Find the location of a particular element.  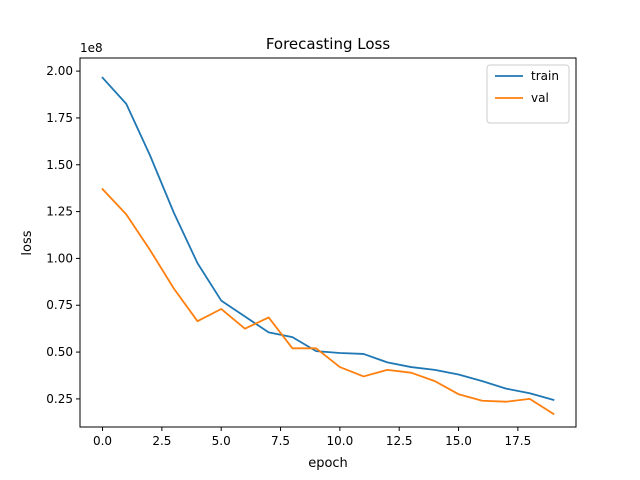

x-tick-label: 0.0 is located at coordinates (102, 441).